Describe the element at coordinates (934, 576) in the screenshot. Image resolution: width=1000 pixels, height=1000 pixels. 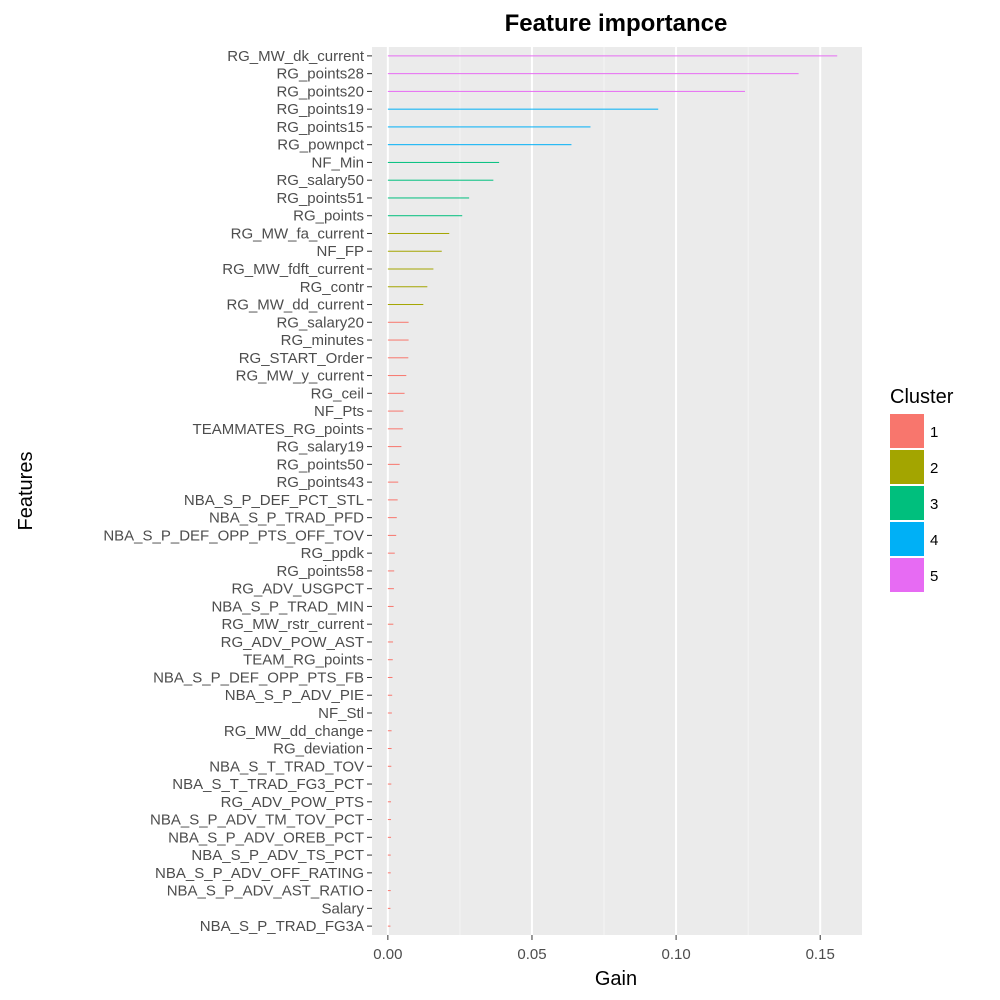
I see `legend-label: 5` at that location.